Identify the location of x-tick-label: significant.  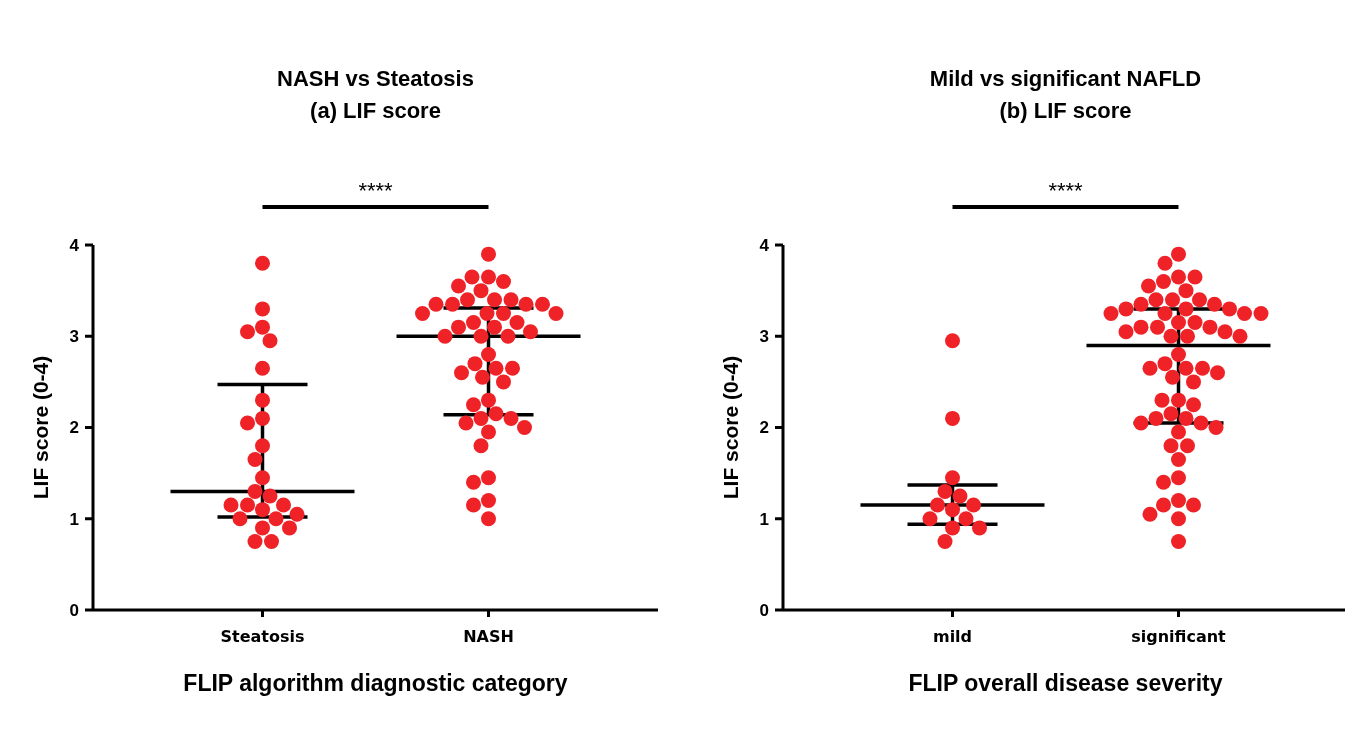
(1179, 636).